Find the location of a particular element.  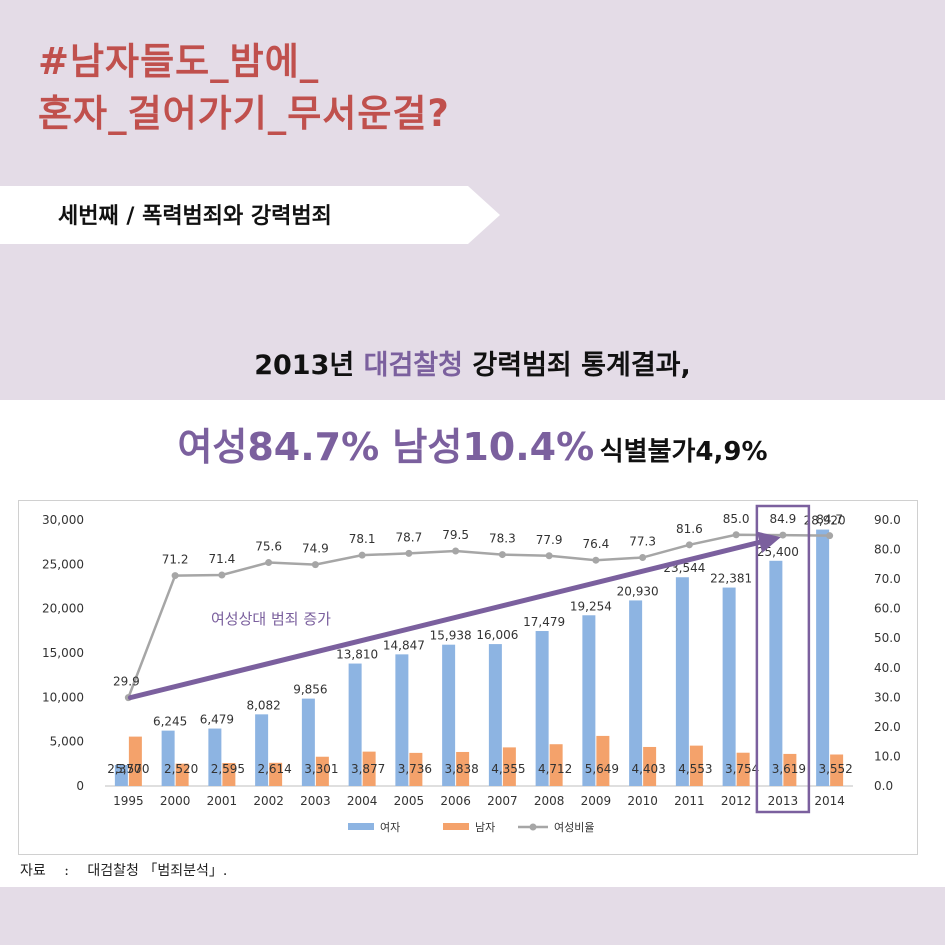

subtitle: 세번째 / 폭력범죄와 강력범죄 is located at coordinates (195, 216).